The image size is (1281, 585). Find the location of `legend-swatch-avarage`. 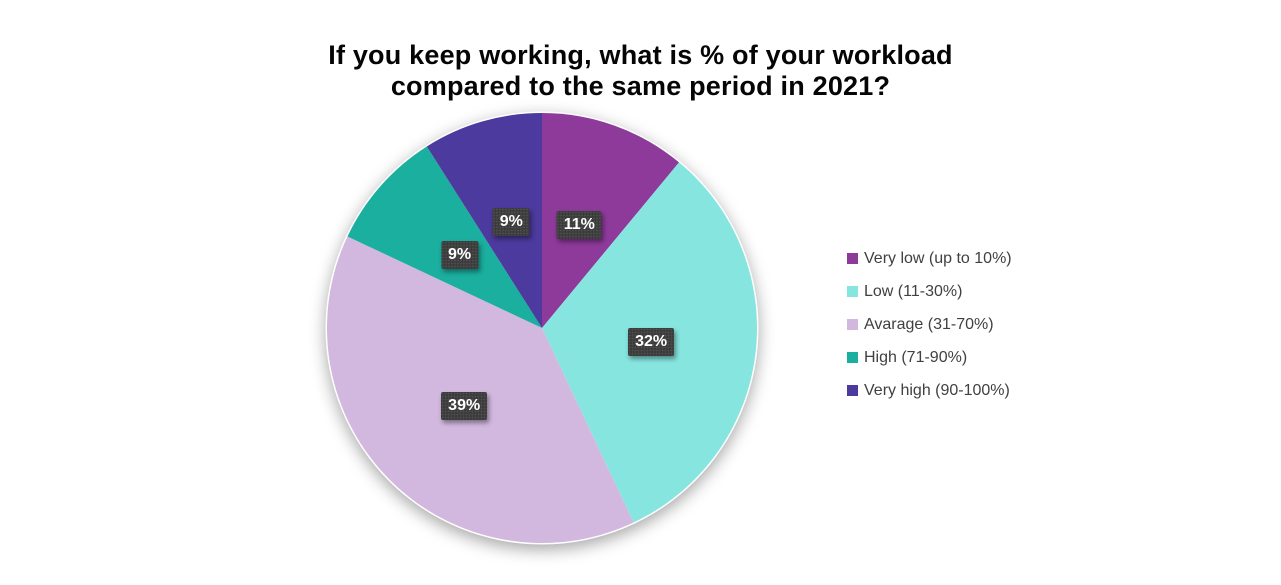

legend-swatch-avarage is located at coordinates (852, 324).